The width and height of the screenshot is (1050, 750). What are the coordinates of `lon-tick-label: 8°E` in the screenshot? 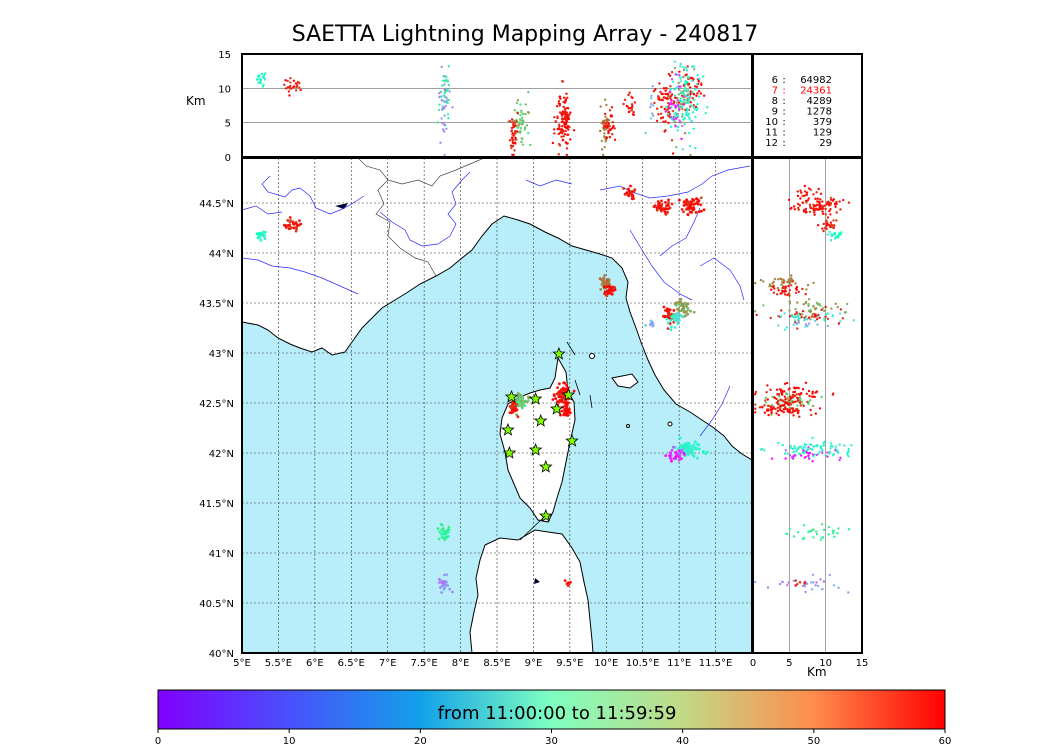 It's located at (461, 663).